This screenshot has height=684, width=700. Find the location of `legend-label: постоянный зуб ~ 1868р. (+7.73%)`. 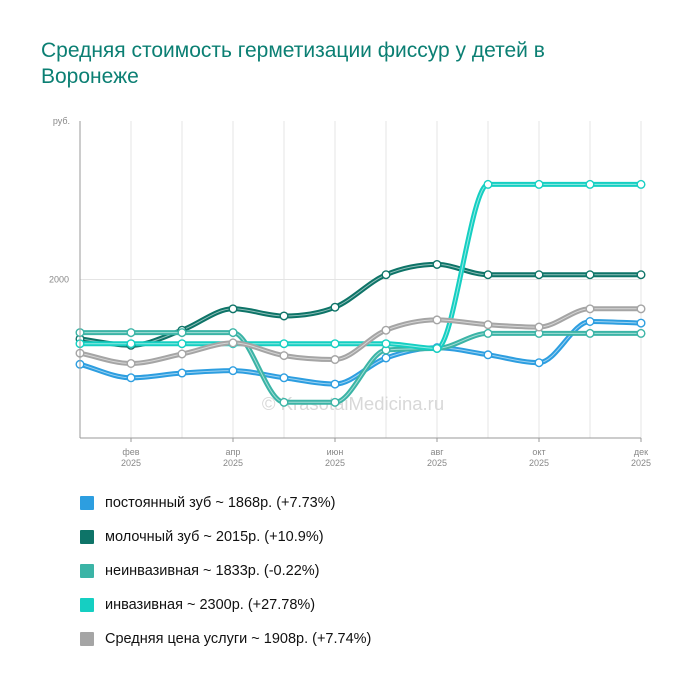

legend-label: постоянный зуб ~ 1868р. (+7.73%) is located at coordinates (220, 503).